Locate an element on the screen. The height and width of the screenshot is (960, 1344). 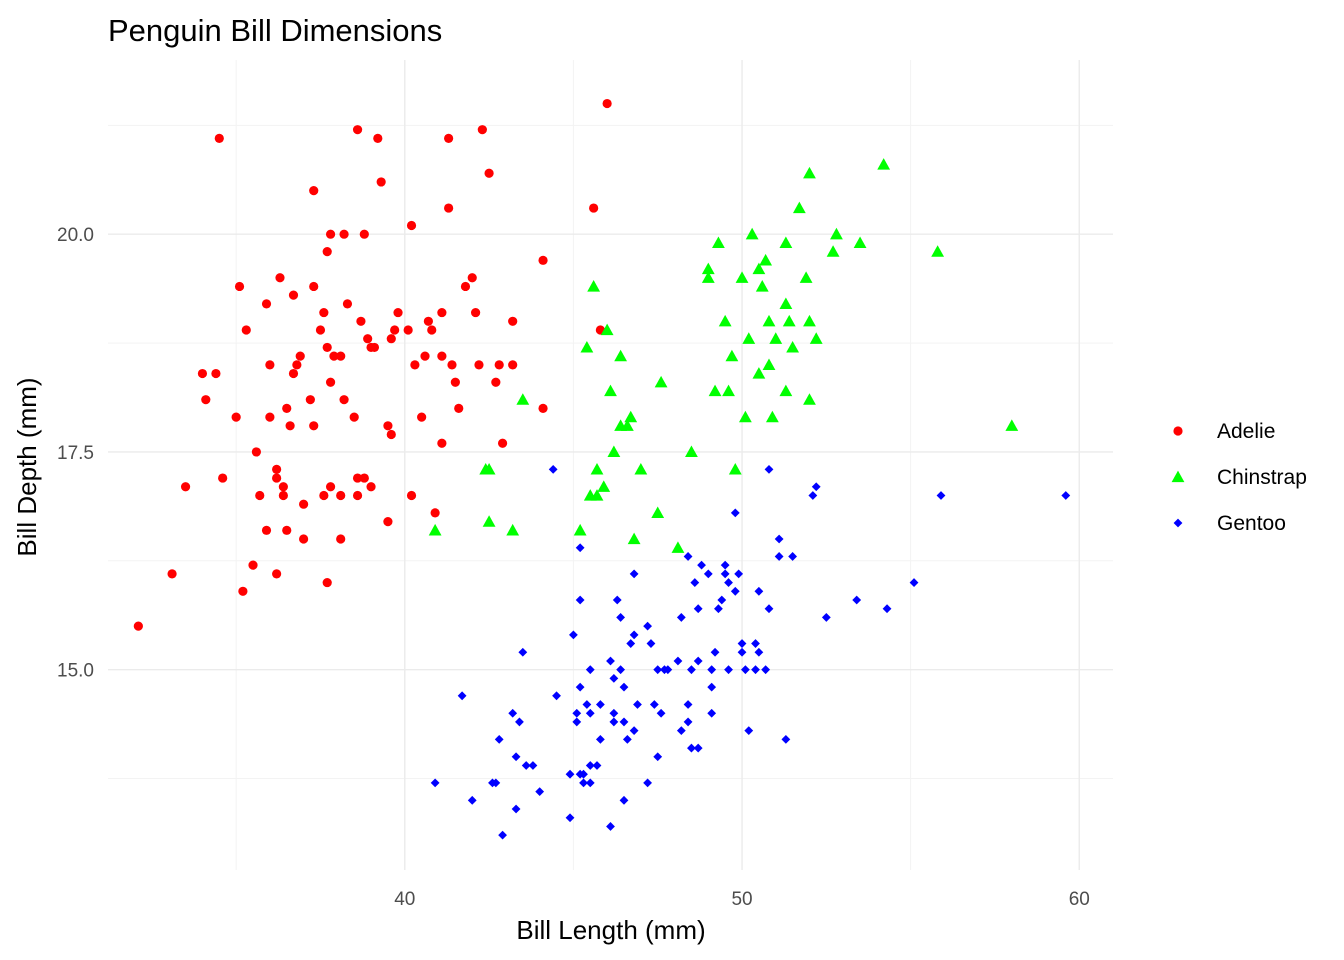
y-tick-label: 17.5 is located at coordinates (75, 453).